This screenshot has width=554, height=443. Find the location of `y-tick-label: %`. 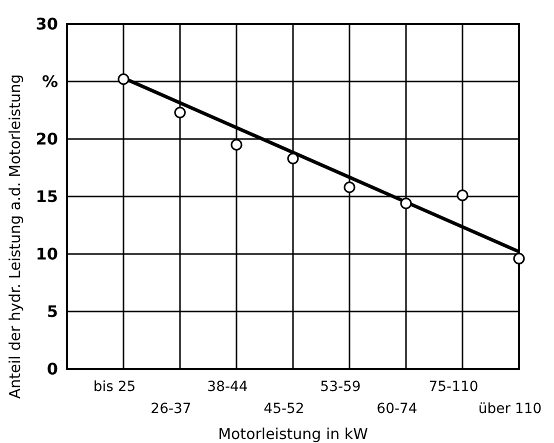

y-tick-label: % is located at coordinates (50, 82).